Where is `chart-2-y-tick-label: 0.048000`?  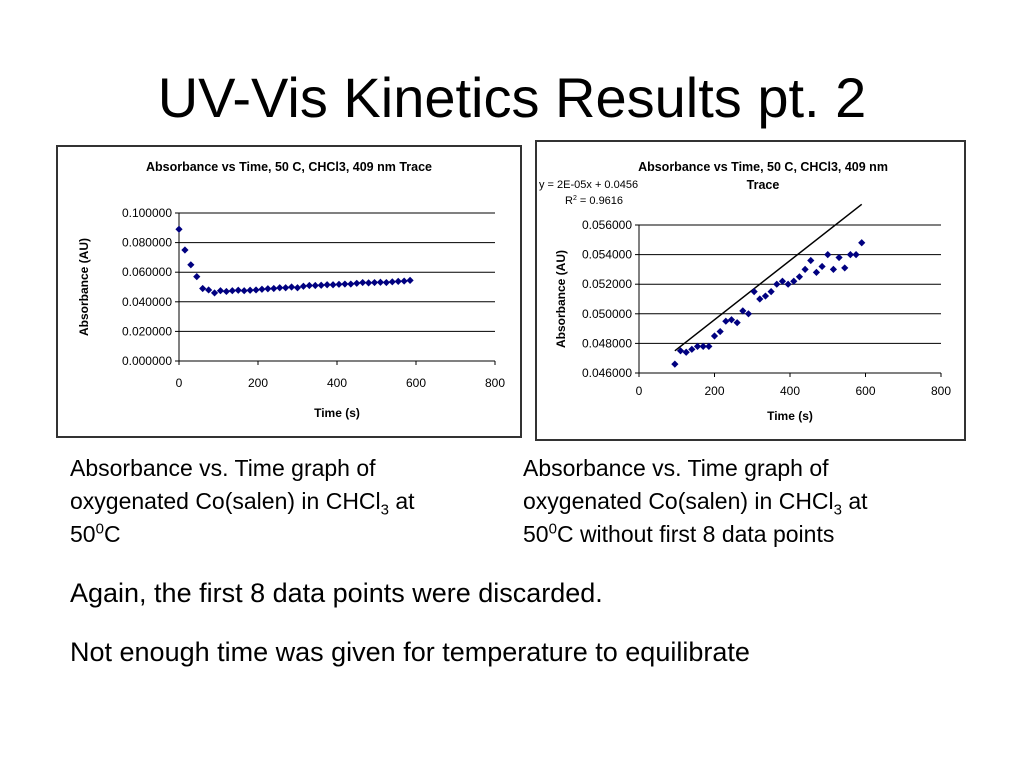 chart-2-y-tick-label: 0.048000 is located at coordinates (607, 343).